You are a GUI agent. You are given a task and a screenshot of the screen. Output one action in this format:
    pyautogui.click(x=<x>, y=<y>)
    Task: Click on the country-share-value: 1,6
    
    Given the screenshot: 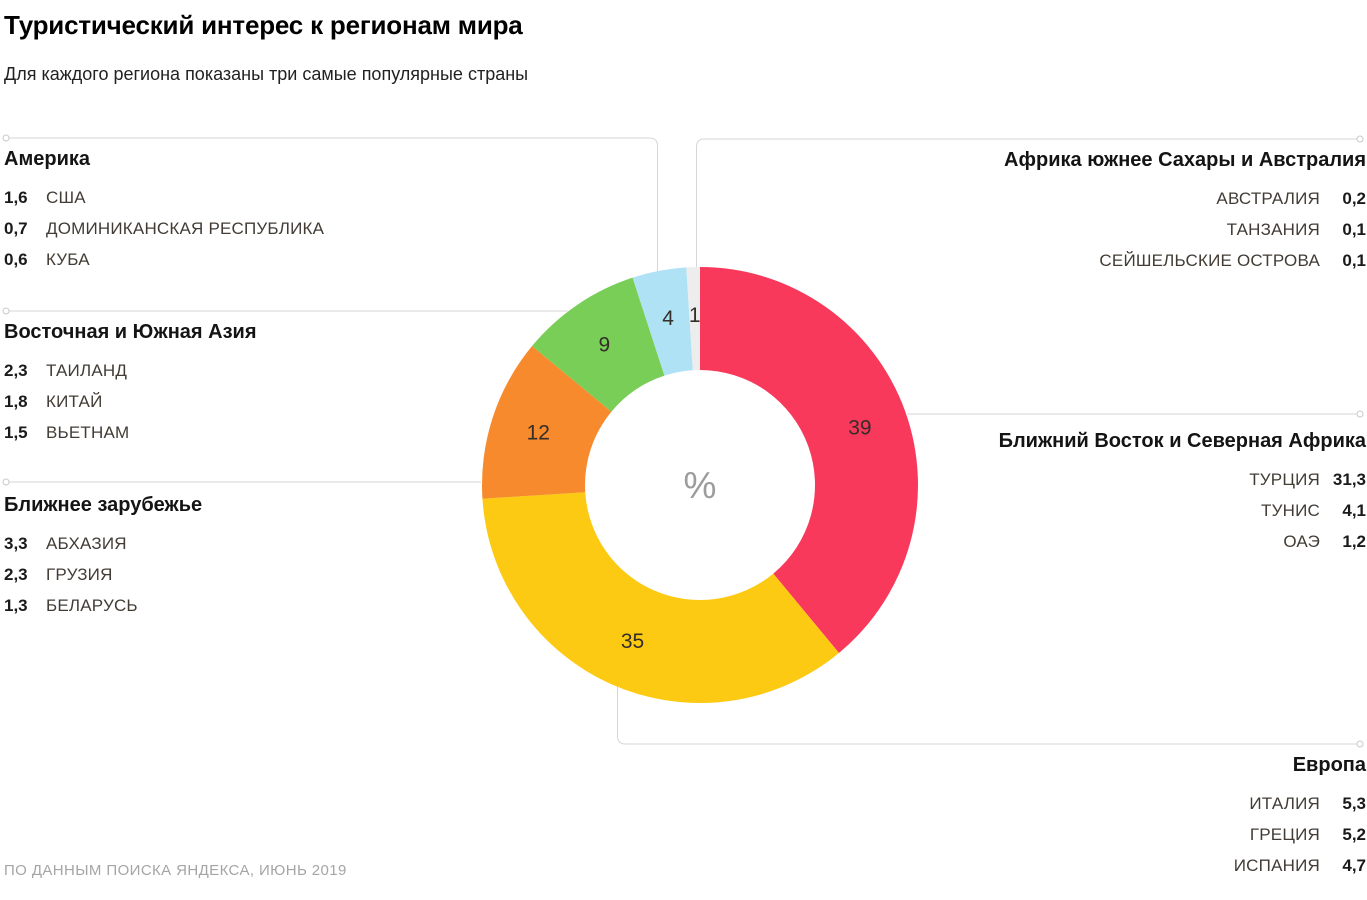 What is the action you would take?
    pyautogui.click(x=16, y=197)
    